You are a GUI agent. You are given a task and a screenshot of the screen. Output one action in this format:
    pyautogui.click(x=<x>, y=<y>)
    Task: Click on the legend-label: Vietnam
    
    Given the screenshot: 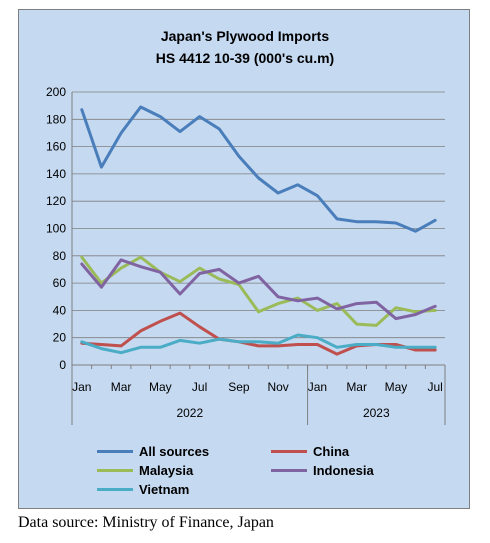 What is the action you would take?
    pyautogui.click(x=164, y=489)
    